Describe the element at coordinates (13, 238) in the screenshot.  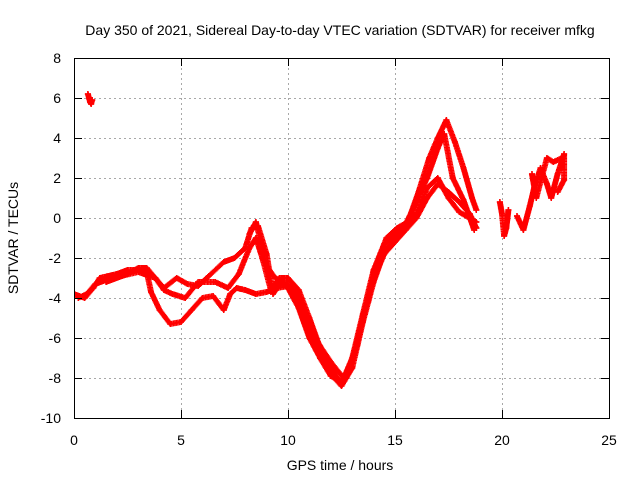
I see `y-axis-label: SDTVAR / TECUs` at that location.